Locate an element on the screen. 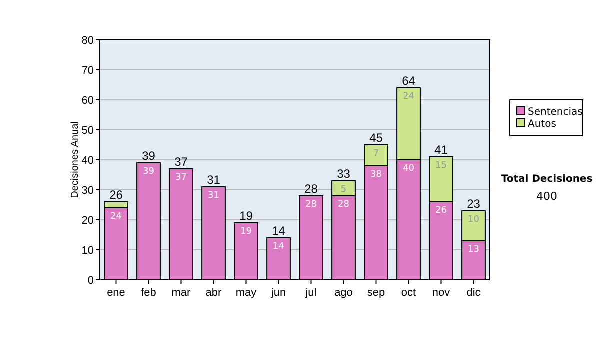 This screenshot has width=600, height=340. data-label: 13 is located at coordinates (474, 250).